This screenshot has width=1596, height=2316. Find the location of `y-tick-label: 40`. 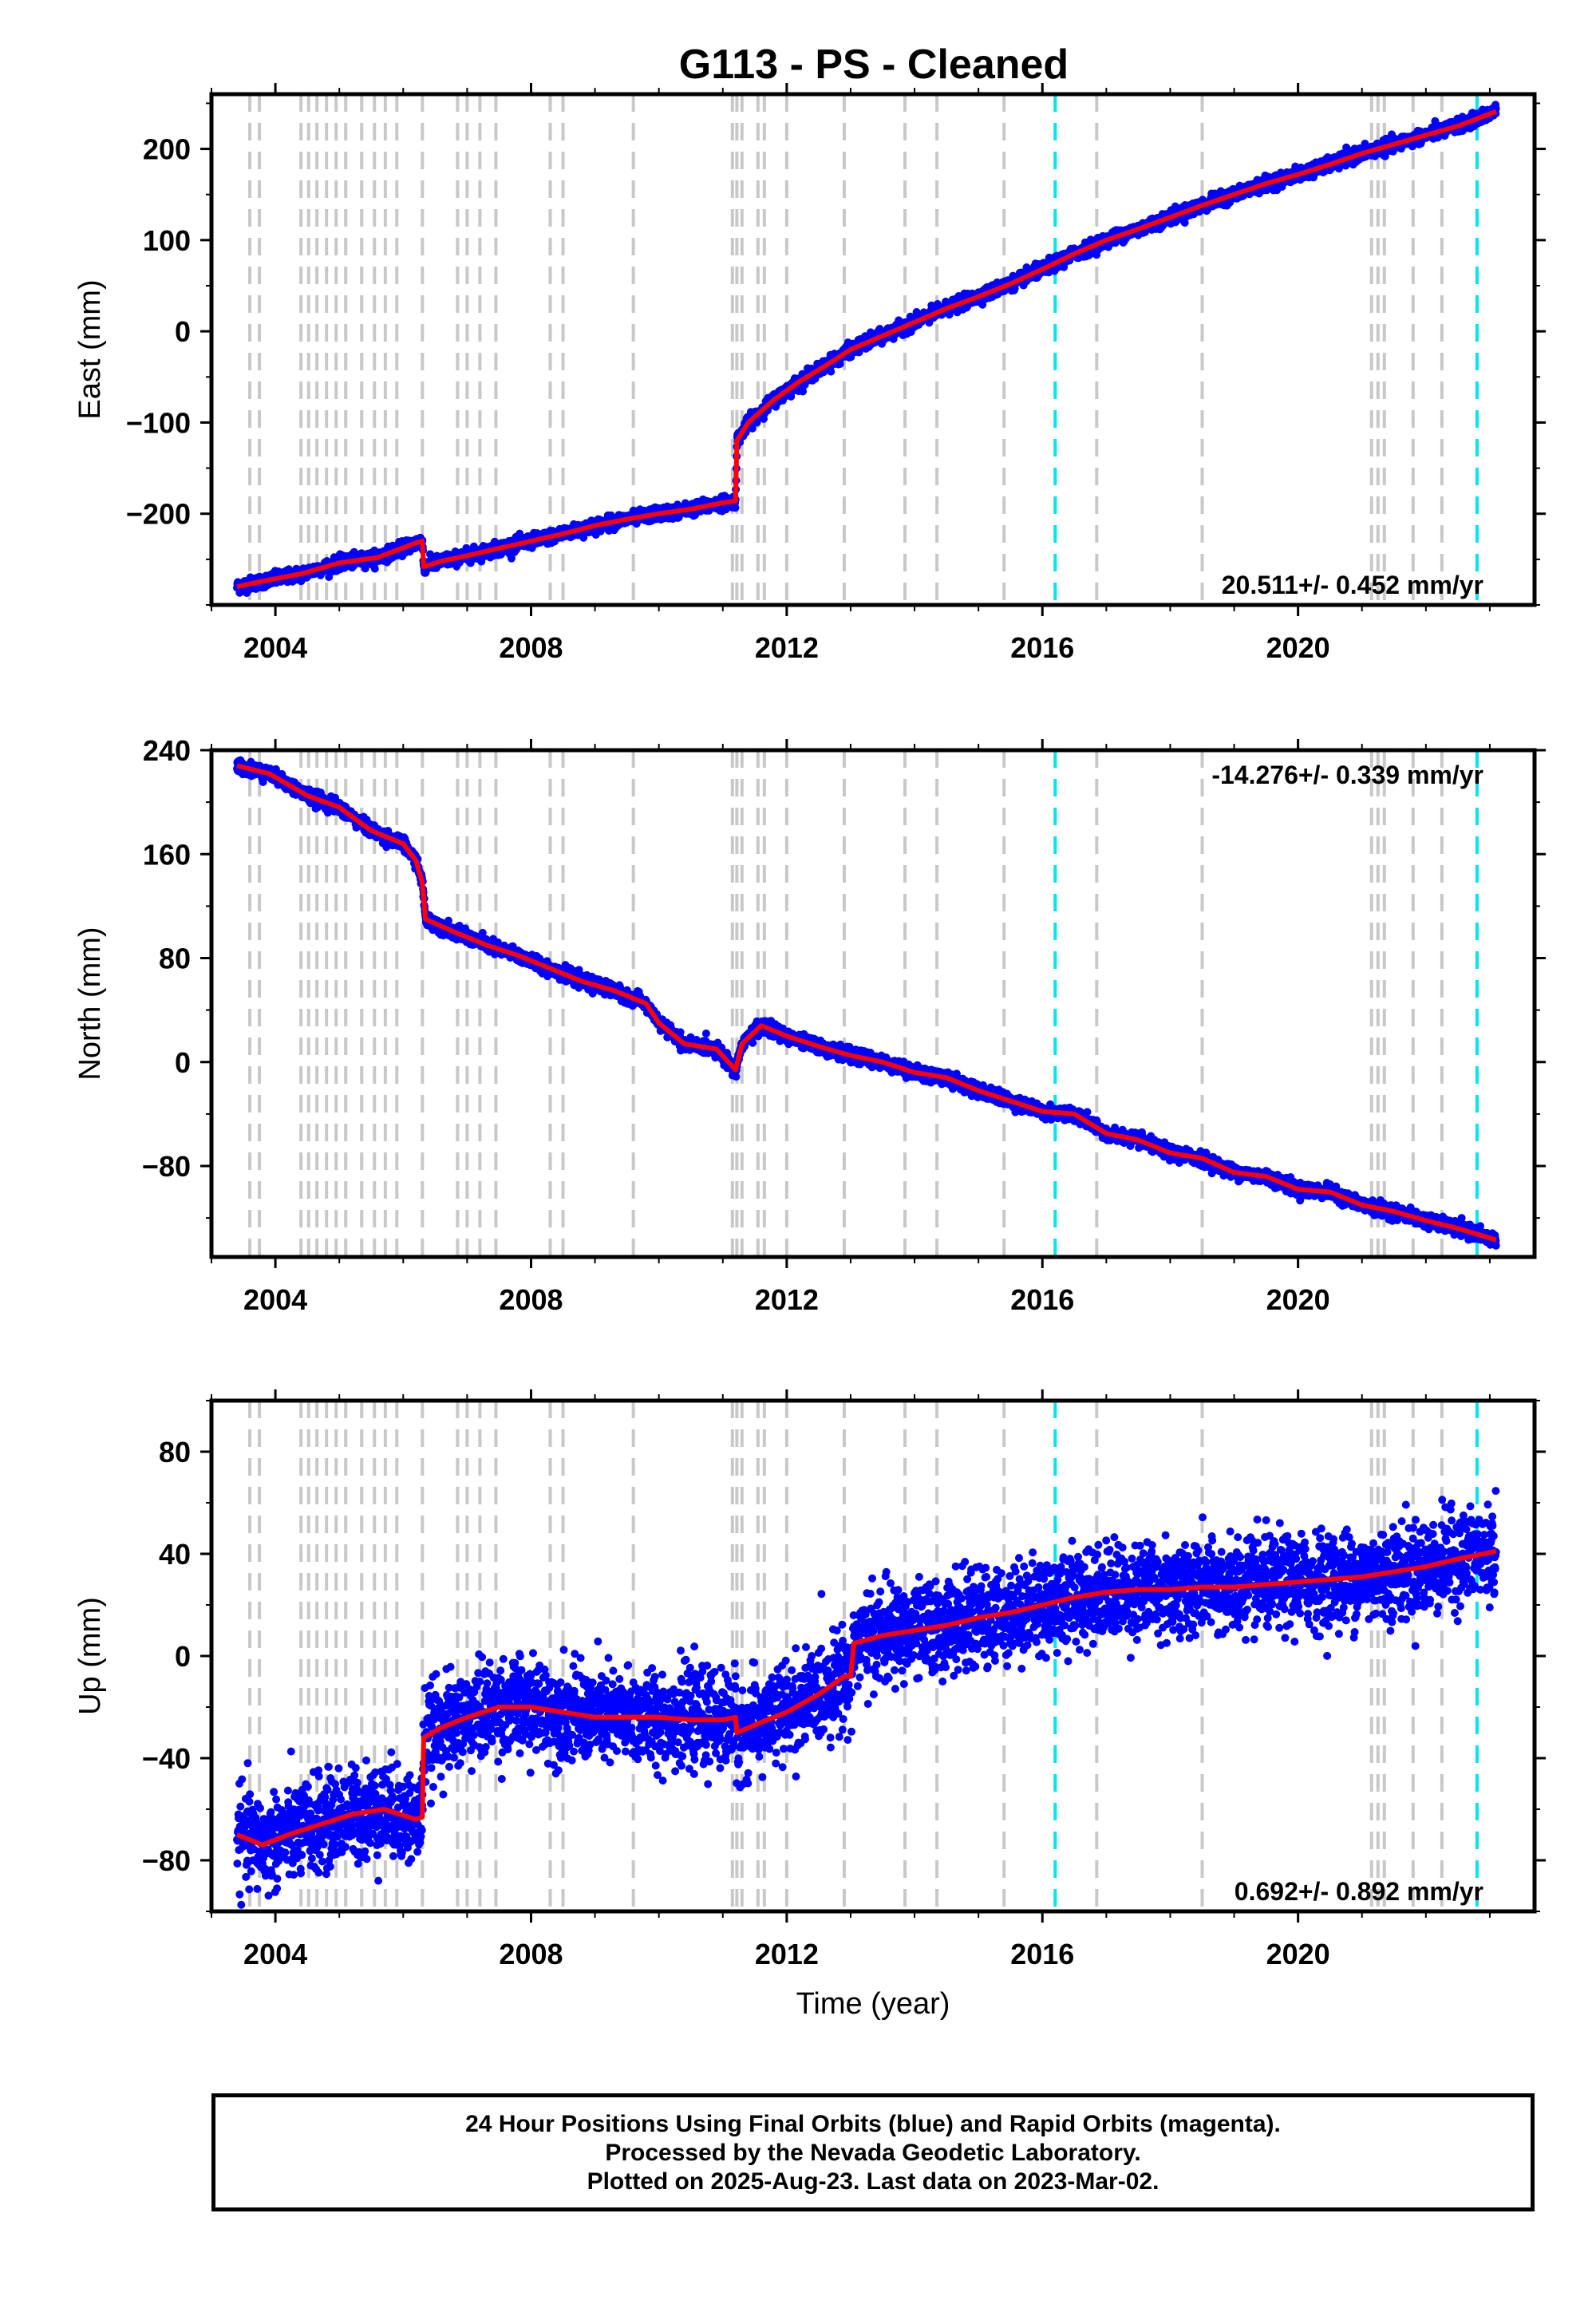

y-tick-label: 40 is located at coordinates (175, 1554).